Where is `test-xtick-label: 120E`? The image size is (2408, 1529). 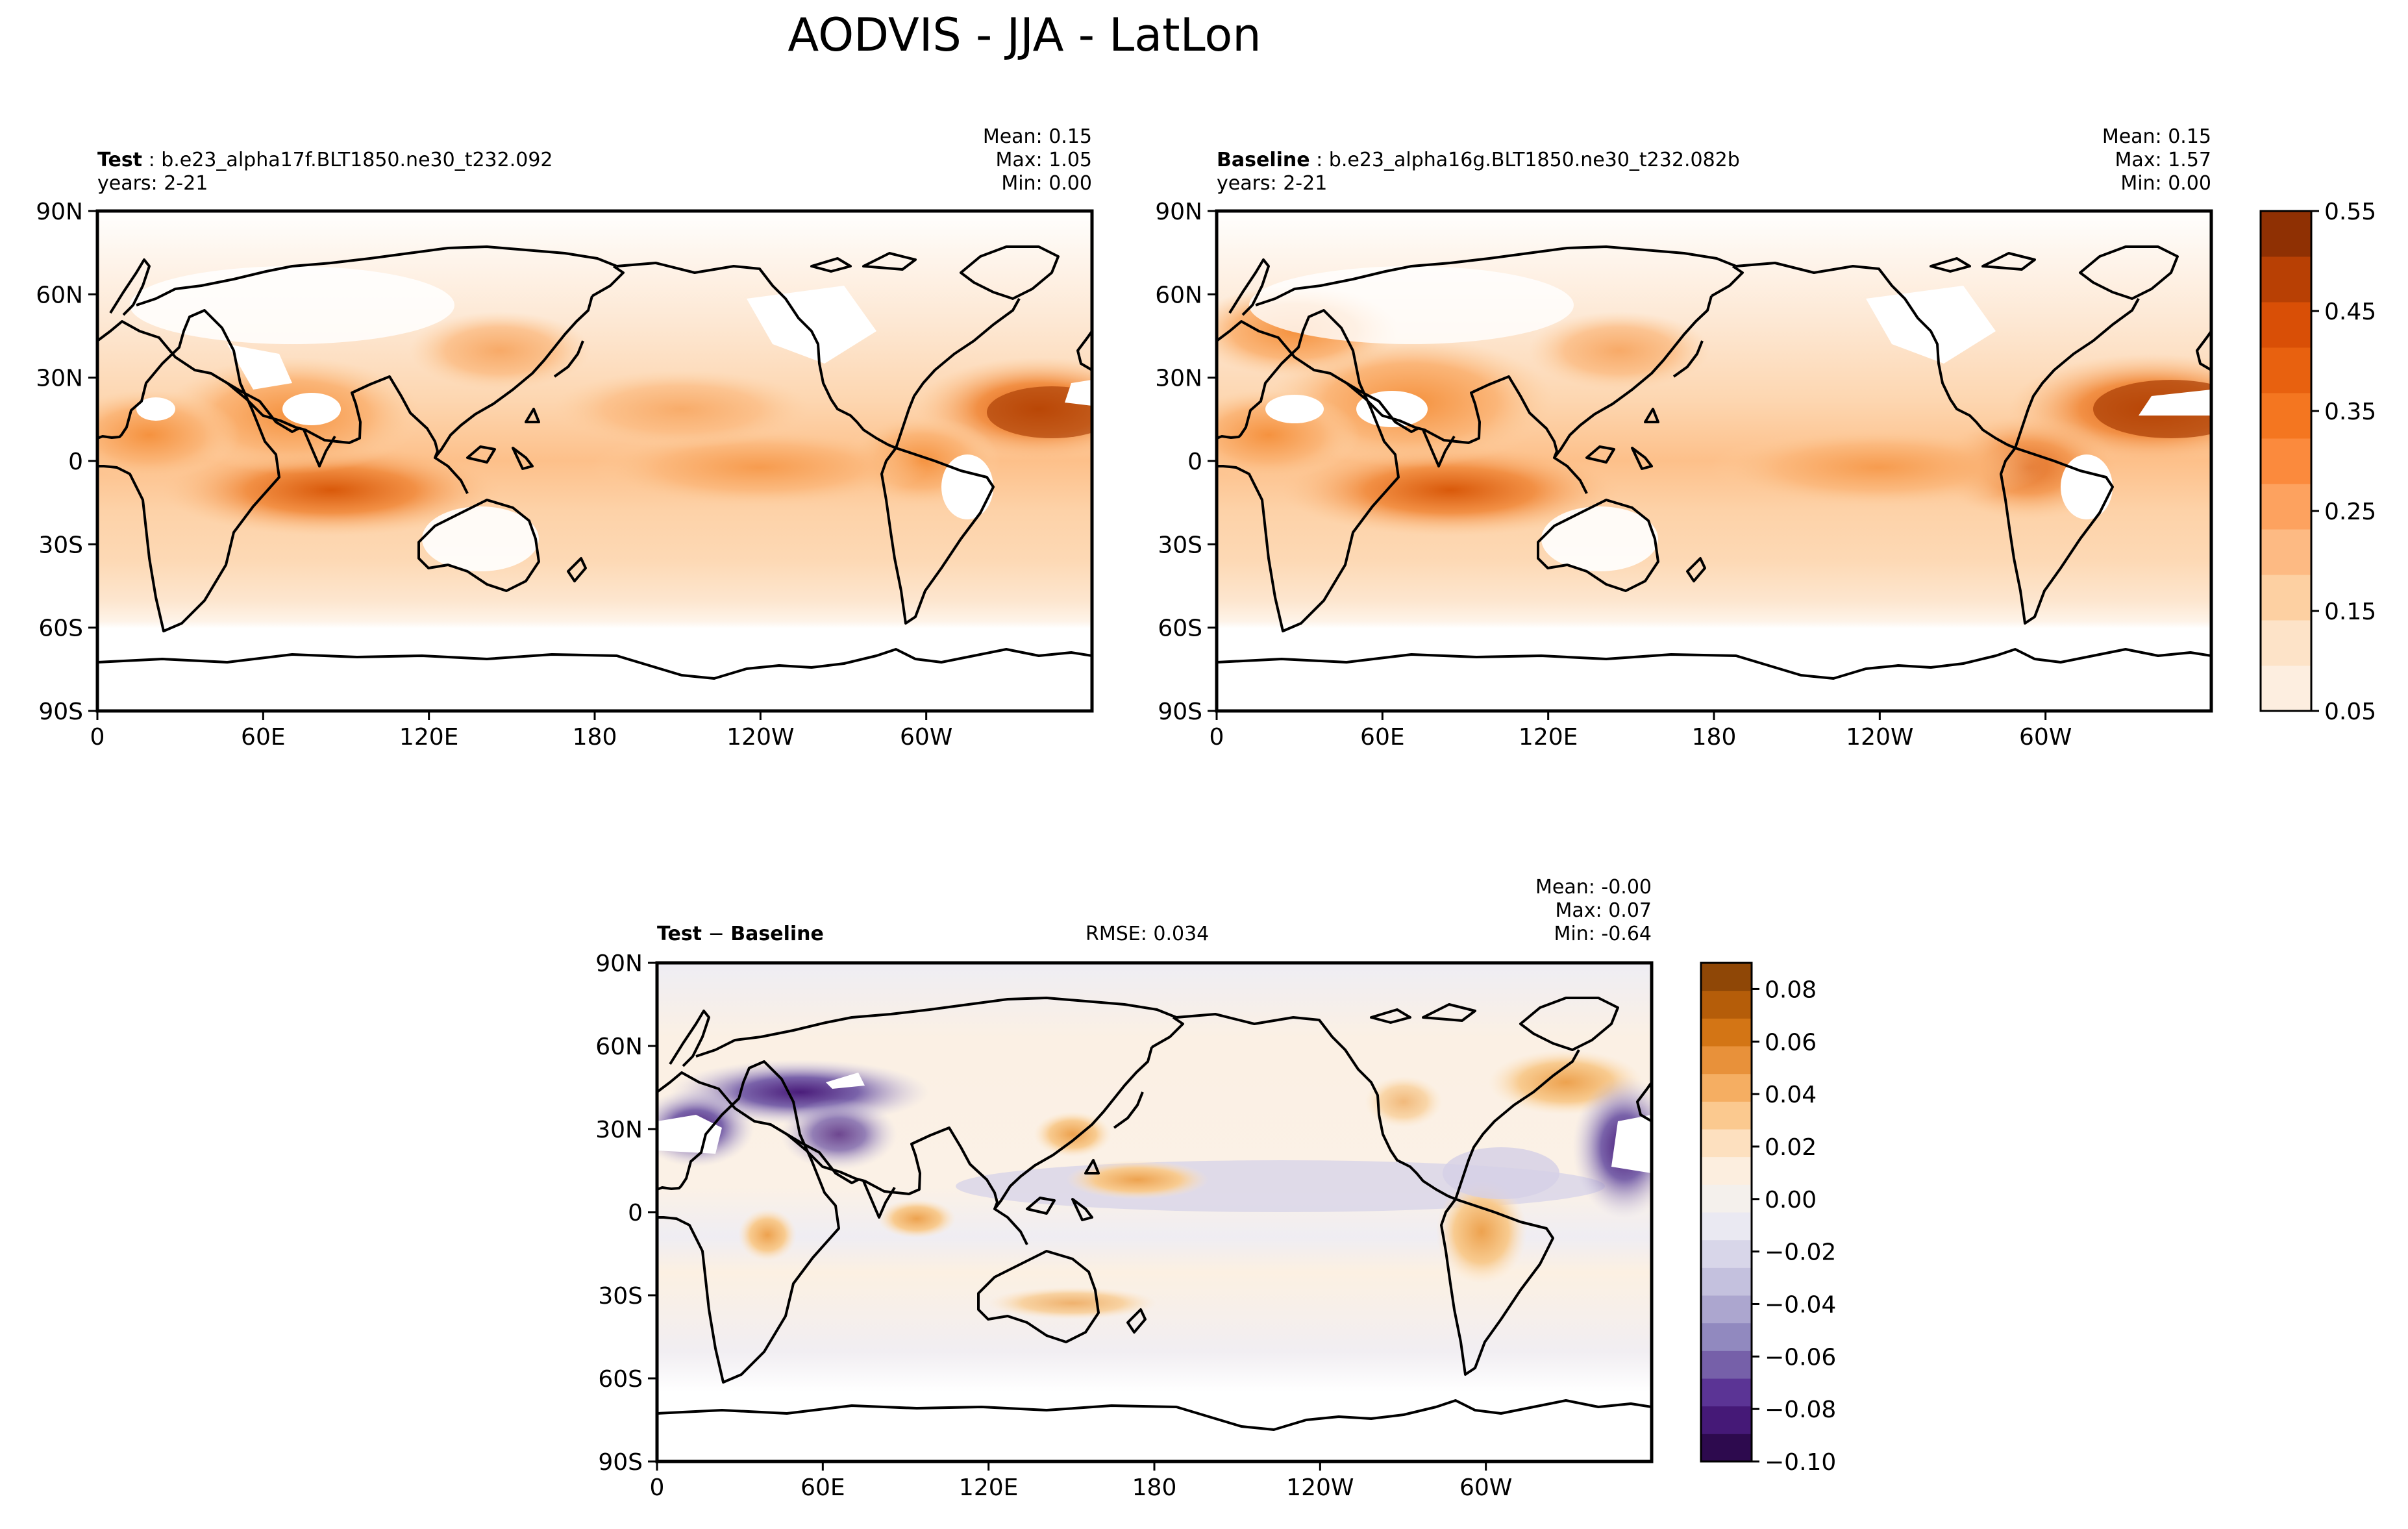 test-xtick-label: 120E is located at coordinates (428, 737).